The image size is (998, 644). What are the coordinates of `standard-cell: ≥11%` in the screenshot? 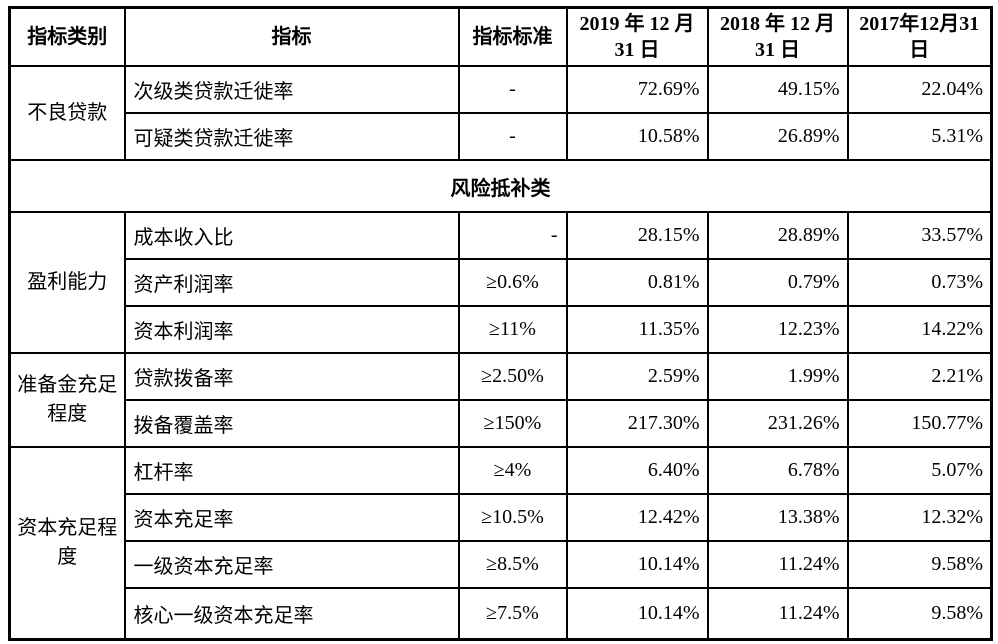 It's located at (512, 329).